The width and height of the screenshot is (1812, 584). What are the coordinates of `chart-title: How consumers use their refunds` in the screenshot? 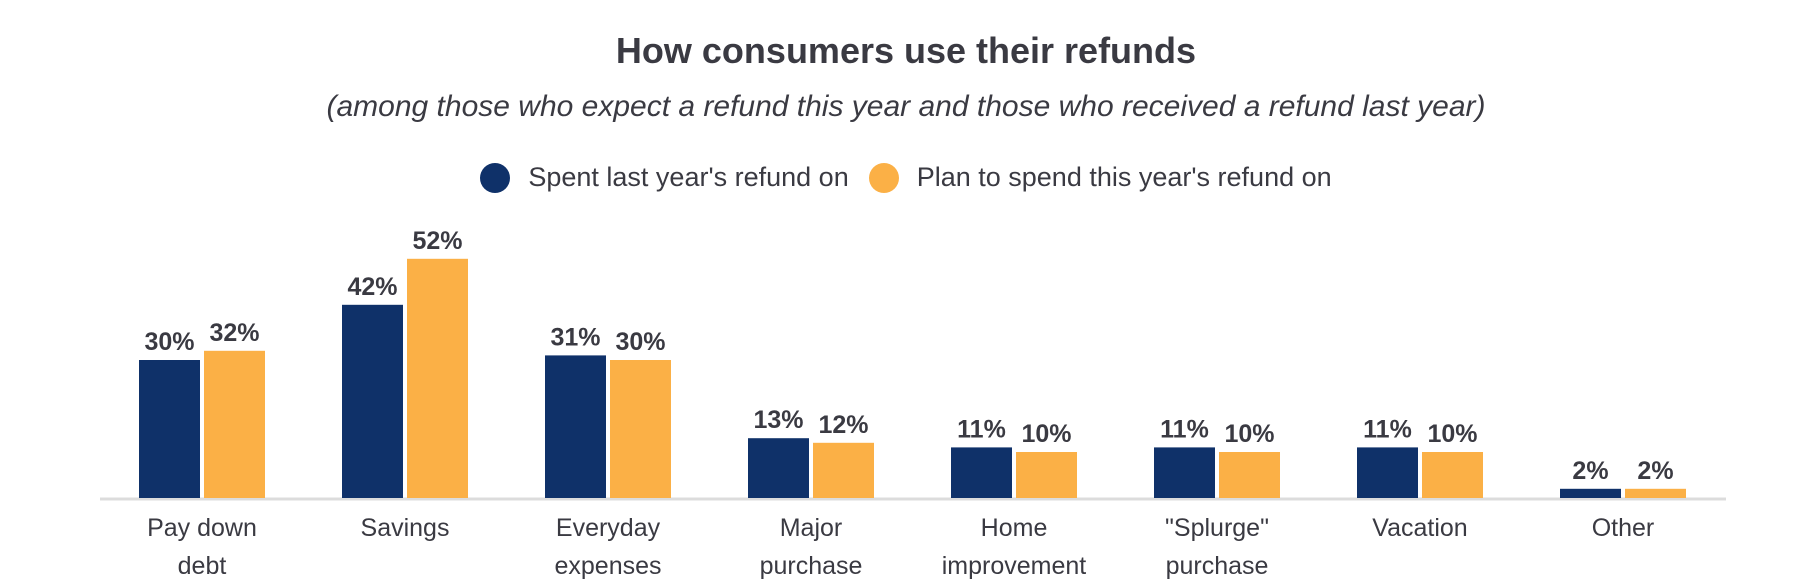 It's located at (906, 50).